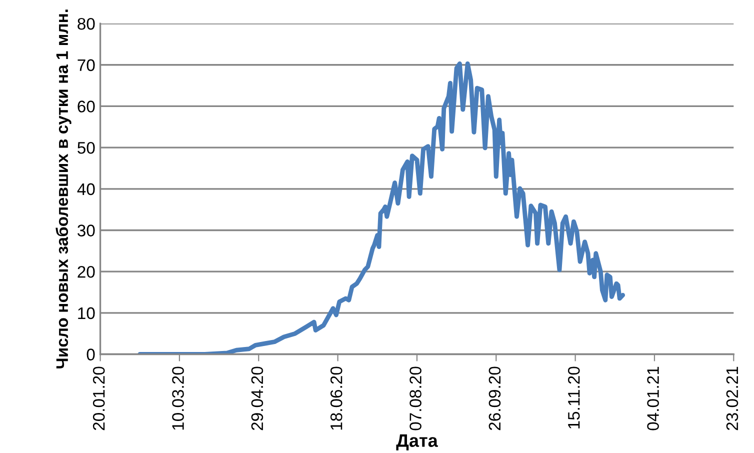 Image resolution: width=754 pixels, height=453 pixels. Describe the element at coordinates (732, 398) in the screenshot. I see `x-tick-label: 23.02.21` at that location.